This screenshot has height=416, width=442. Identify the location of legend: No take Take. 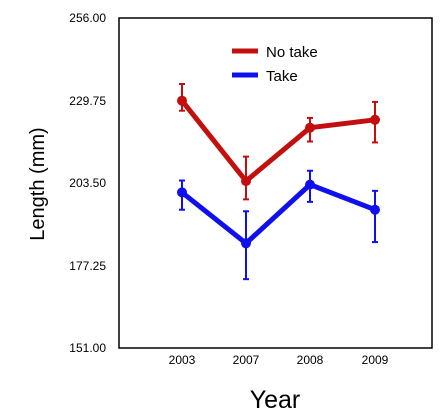
(275, 64).